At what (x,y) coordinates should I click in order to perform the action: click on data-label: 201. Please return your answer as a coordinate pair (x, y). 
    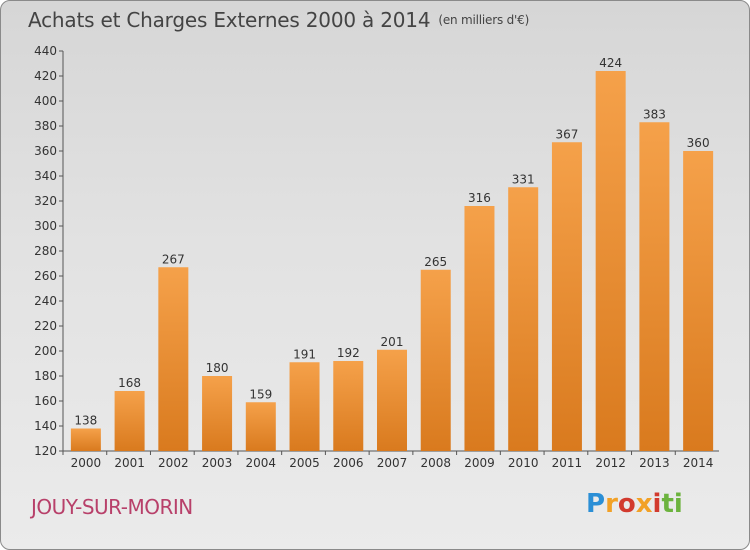
    Looking at the image, I should click on (392, 342).